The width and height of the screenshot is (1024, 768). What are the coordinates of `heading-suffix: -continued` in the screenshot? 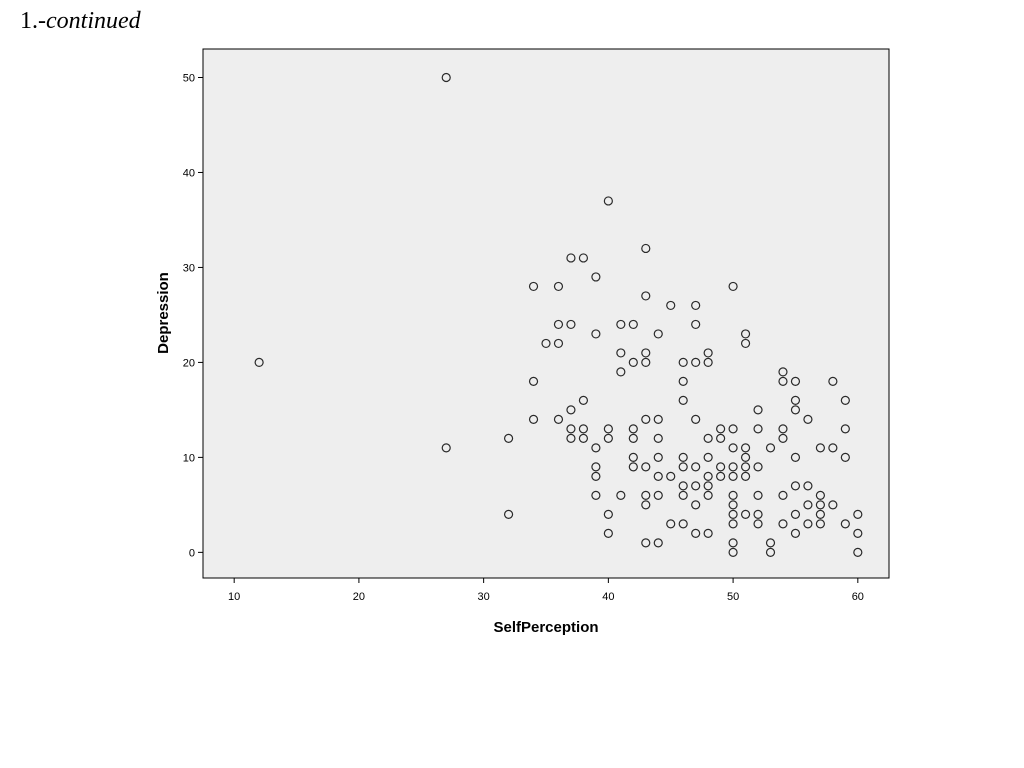 It's located at (89, 21).